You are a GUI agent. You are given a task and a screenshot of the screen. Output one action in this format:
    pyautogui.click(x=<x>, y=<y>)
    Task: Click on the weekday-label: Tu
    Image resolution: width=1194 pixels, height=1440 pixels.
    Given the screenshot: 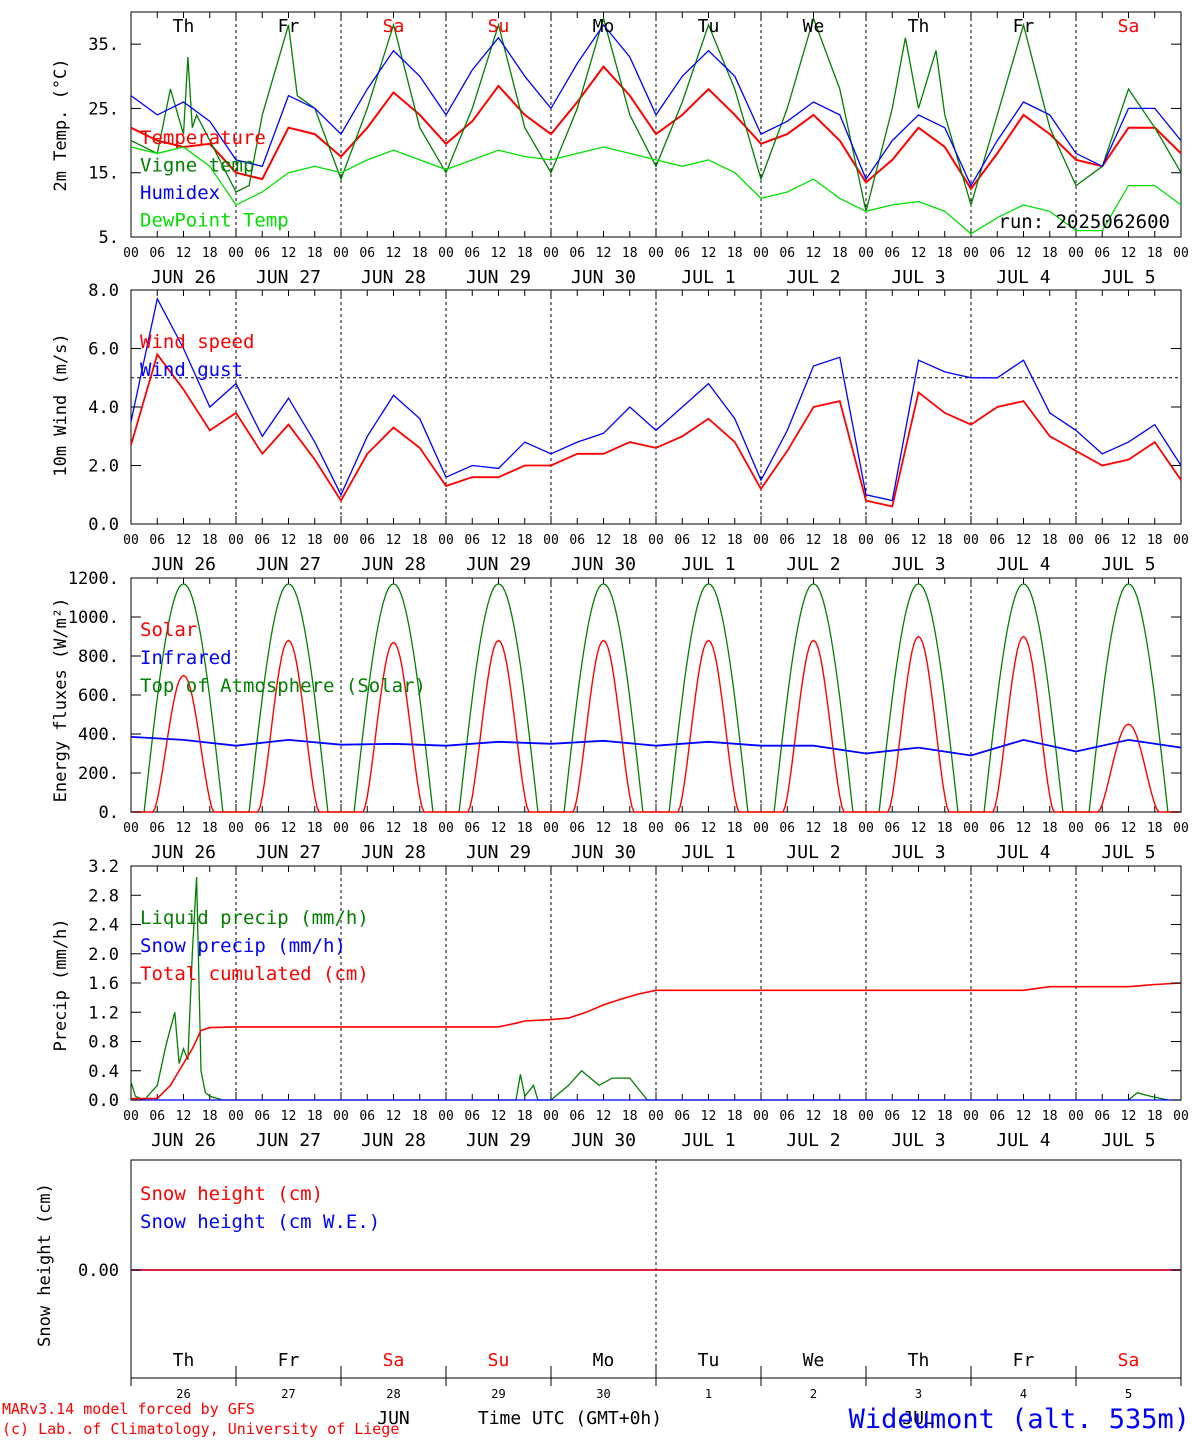 What is the action you would take?
    pyautogui.click(x=709, y=1360)
    